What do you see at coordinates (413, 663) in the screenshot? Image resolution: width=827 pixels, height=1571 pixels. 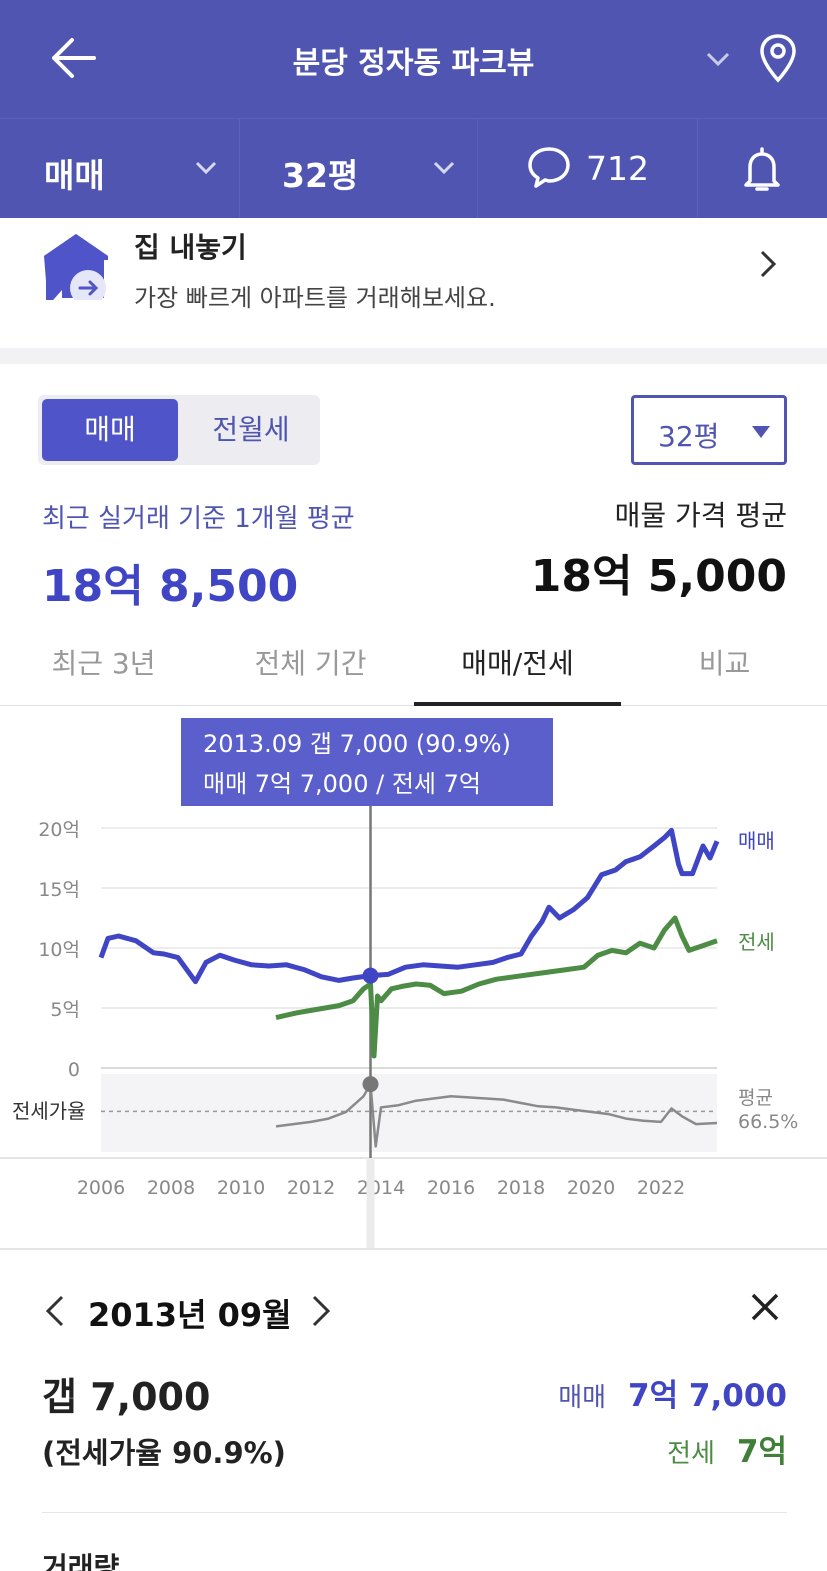 I see `period-tabs: 최근 3년 전체 기간 매매/전세 비교` at bounding box center [413, 663].